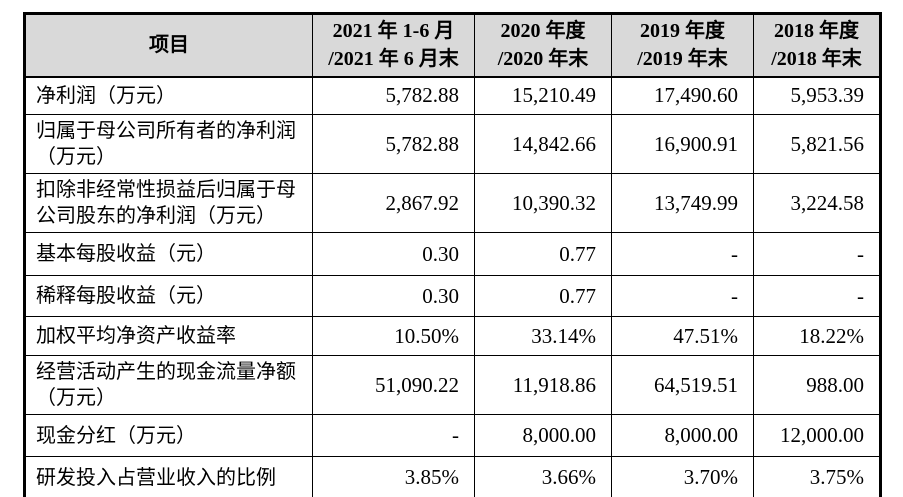  I want to click on row-value: 18.22%, so click(817, 336).